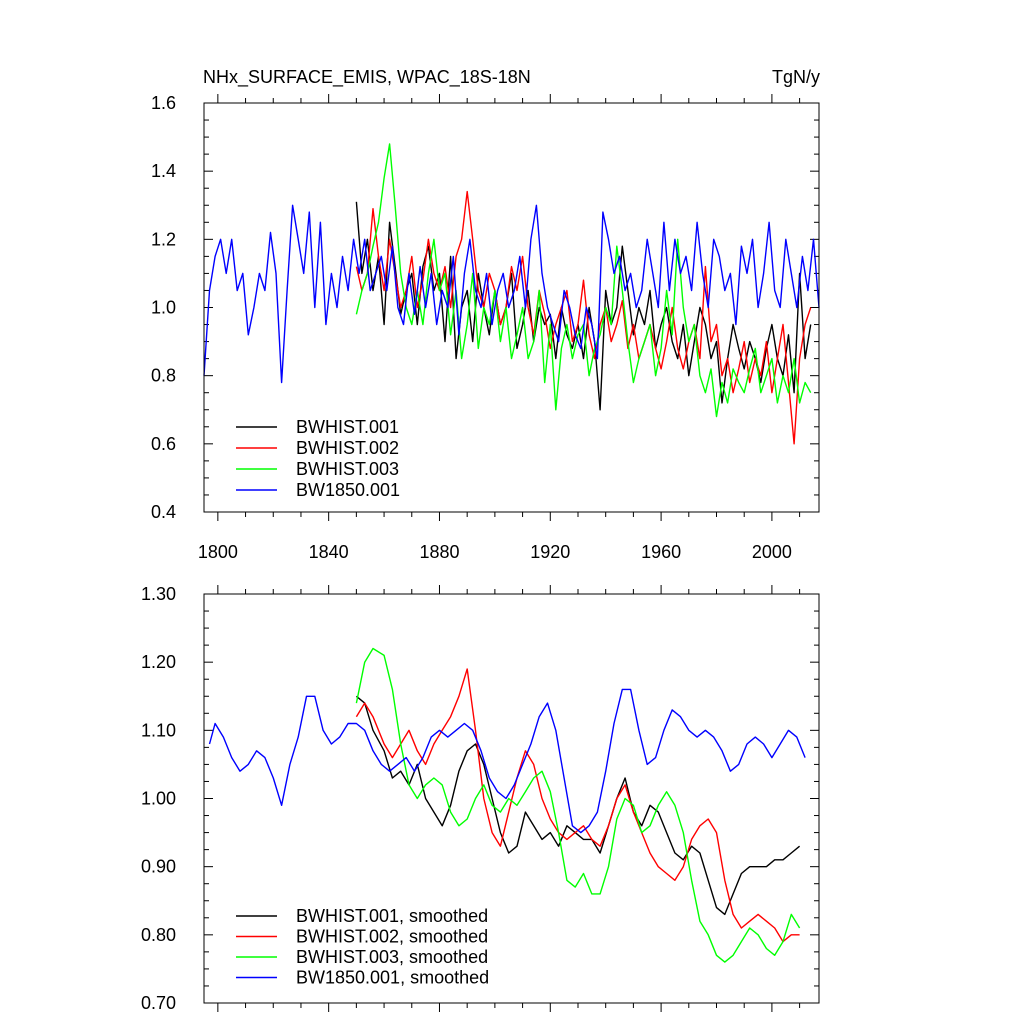  I want to click on top-ytick-label: 1.4, so click(163, 171).